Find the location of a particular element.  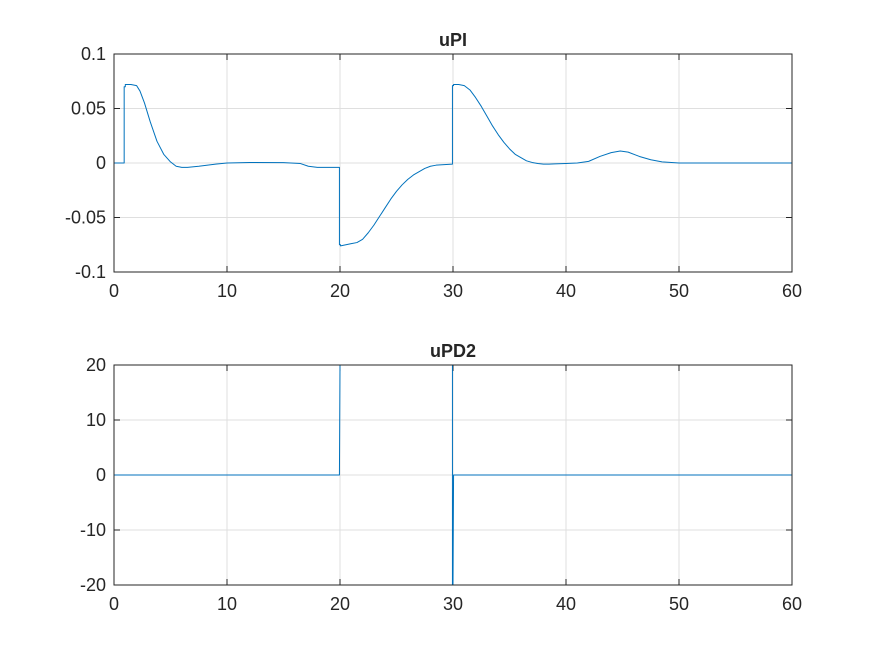

chart-title: uPD2 is located at coordinates (453, 351).